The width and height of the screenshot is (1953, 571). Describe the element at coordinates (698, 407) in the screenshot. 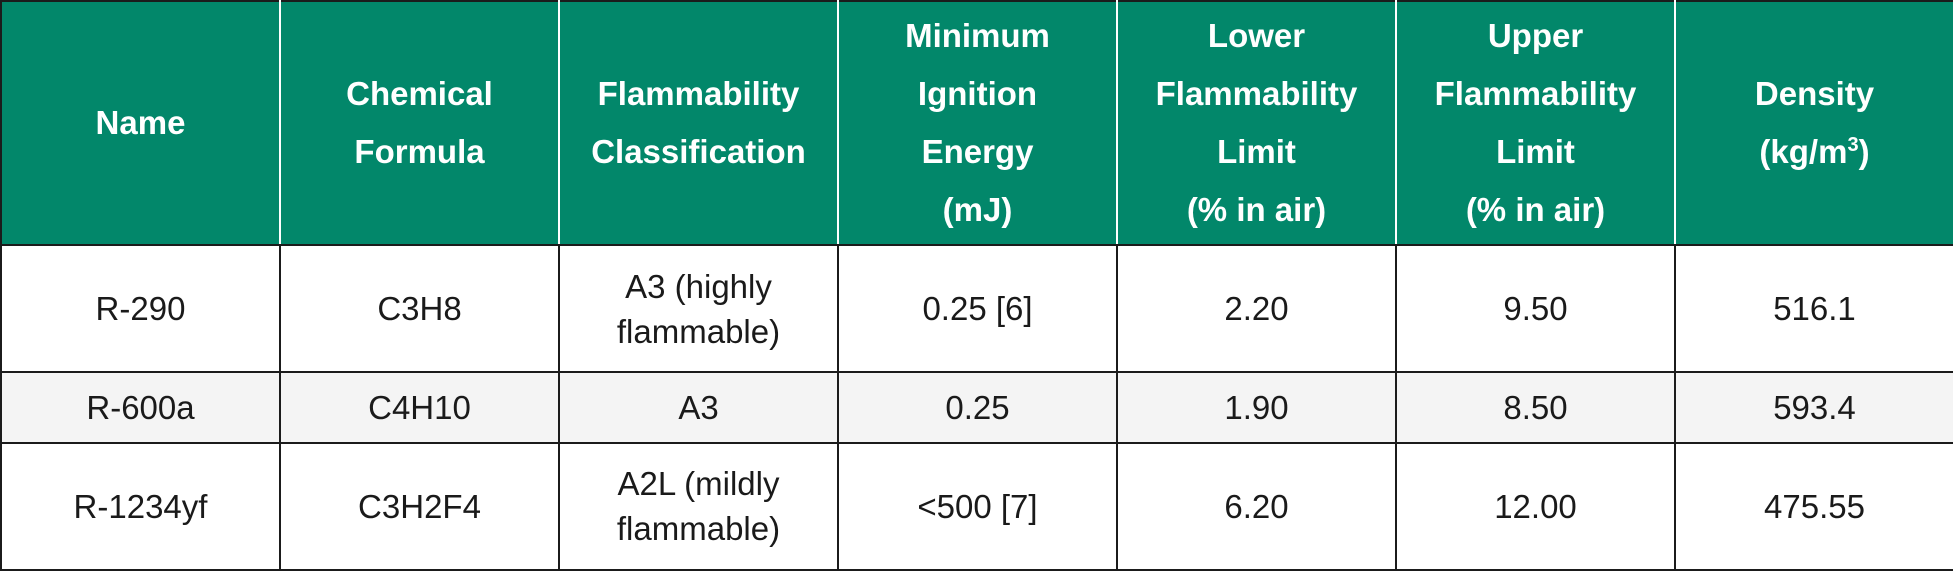

I see `table-cell-classification: A3` at that location.